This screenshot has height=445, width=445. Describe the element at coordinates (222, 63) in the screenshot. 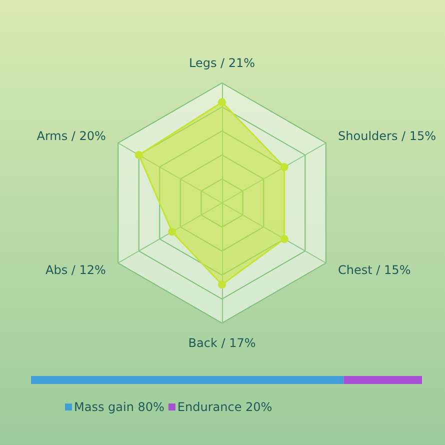

I see `spoke-label: Legs / 21%` at that location.